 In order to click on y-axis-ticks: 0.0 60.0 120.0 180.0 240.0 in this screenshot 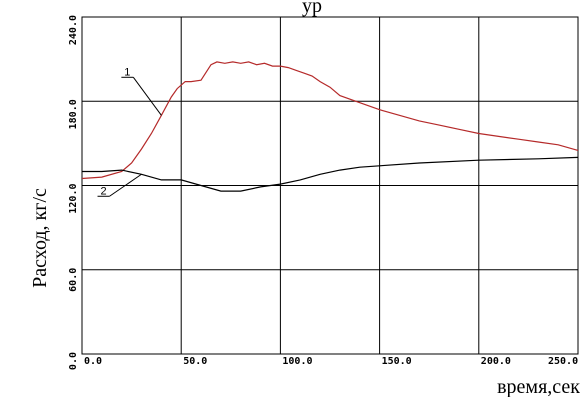, I will do `click(73, 192)`.